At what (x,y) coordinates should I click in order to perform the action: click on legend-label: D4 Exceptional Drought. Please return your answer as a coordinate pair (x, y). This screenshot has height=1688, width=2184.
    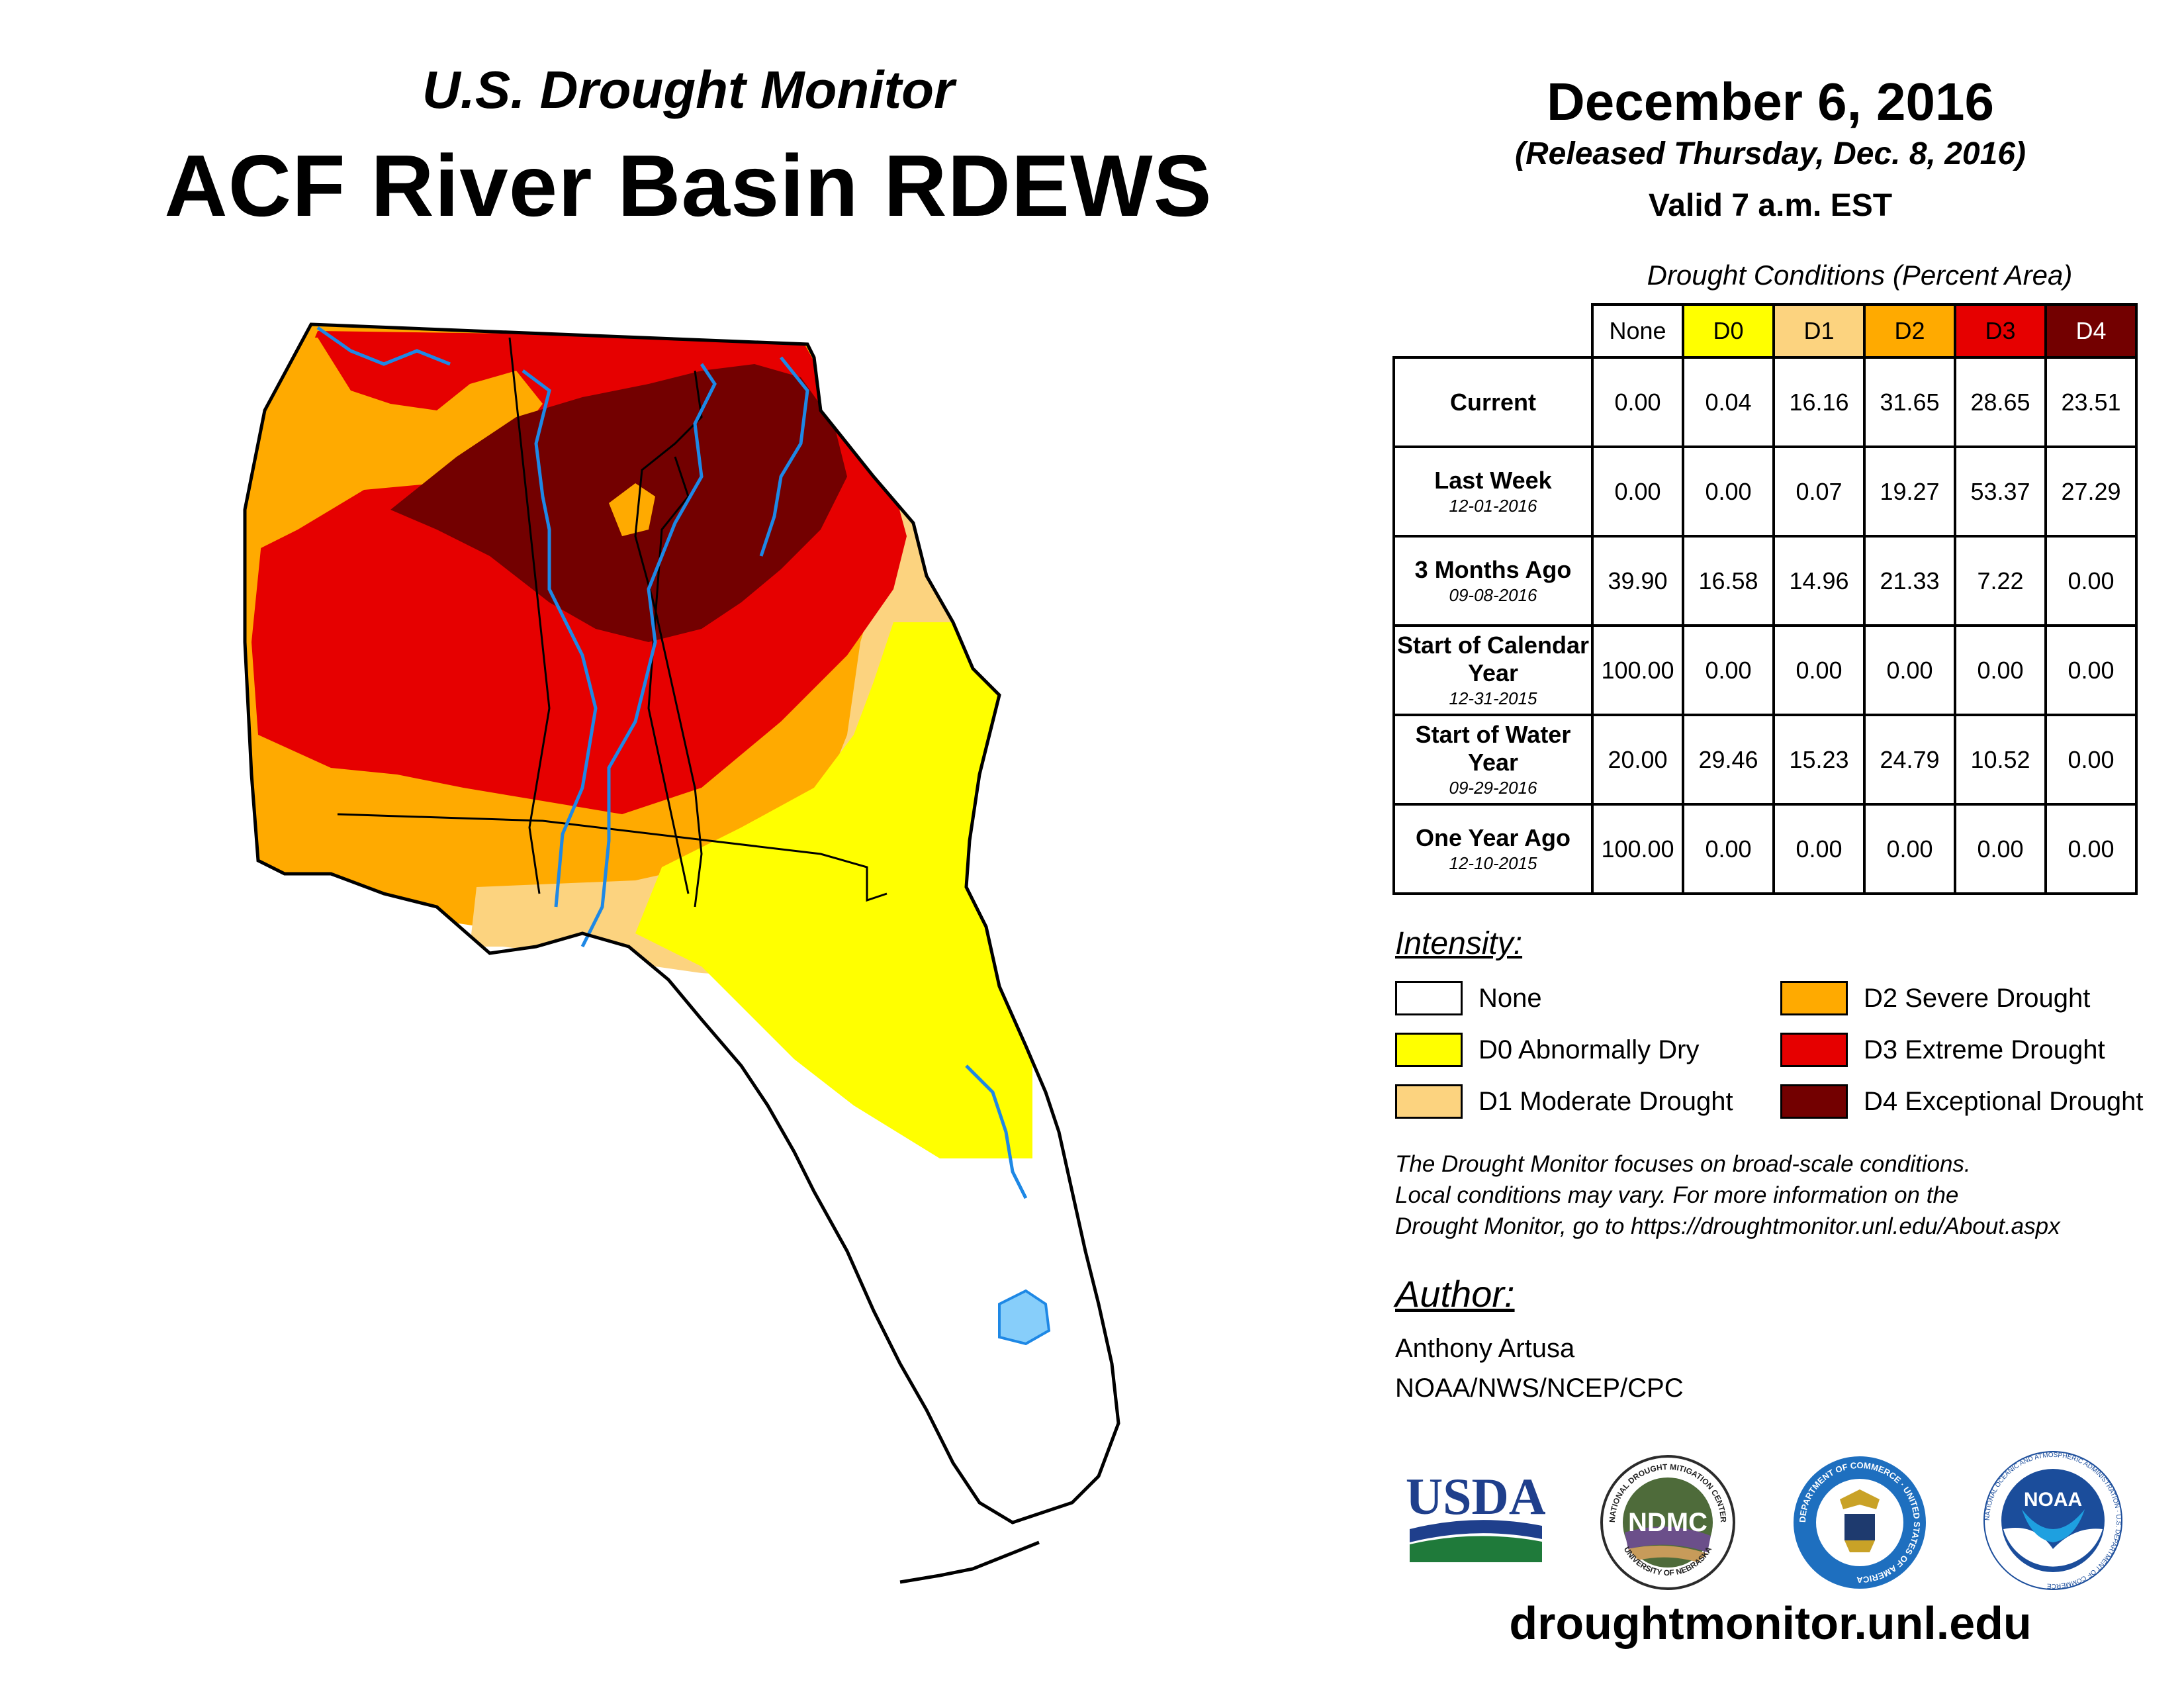
    Looking at the image, I should click on (2004, 1101).